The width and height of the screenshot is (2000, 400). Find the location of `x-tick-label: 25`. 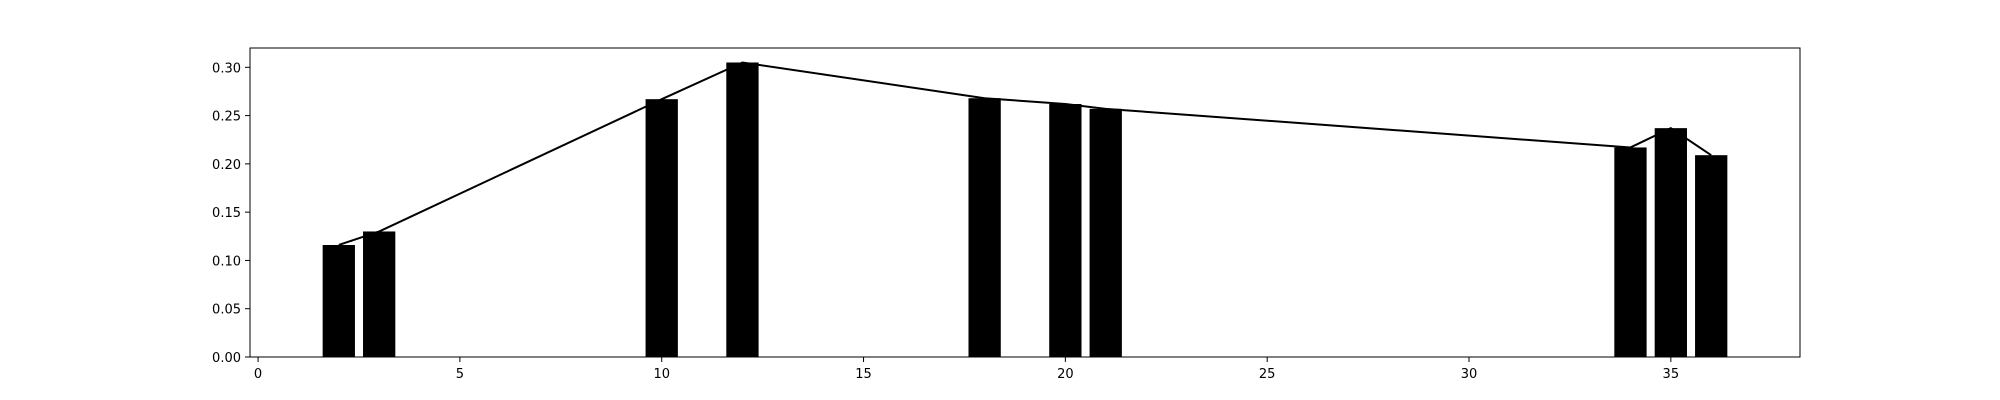

x-tick-label: 25 is located at coordinates (1267, 374).